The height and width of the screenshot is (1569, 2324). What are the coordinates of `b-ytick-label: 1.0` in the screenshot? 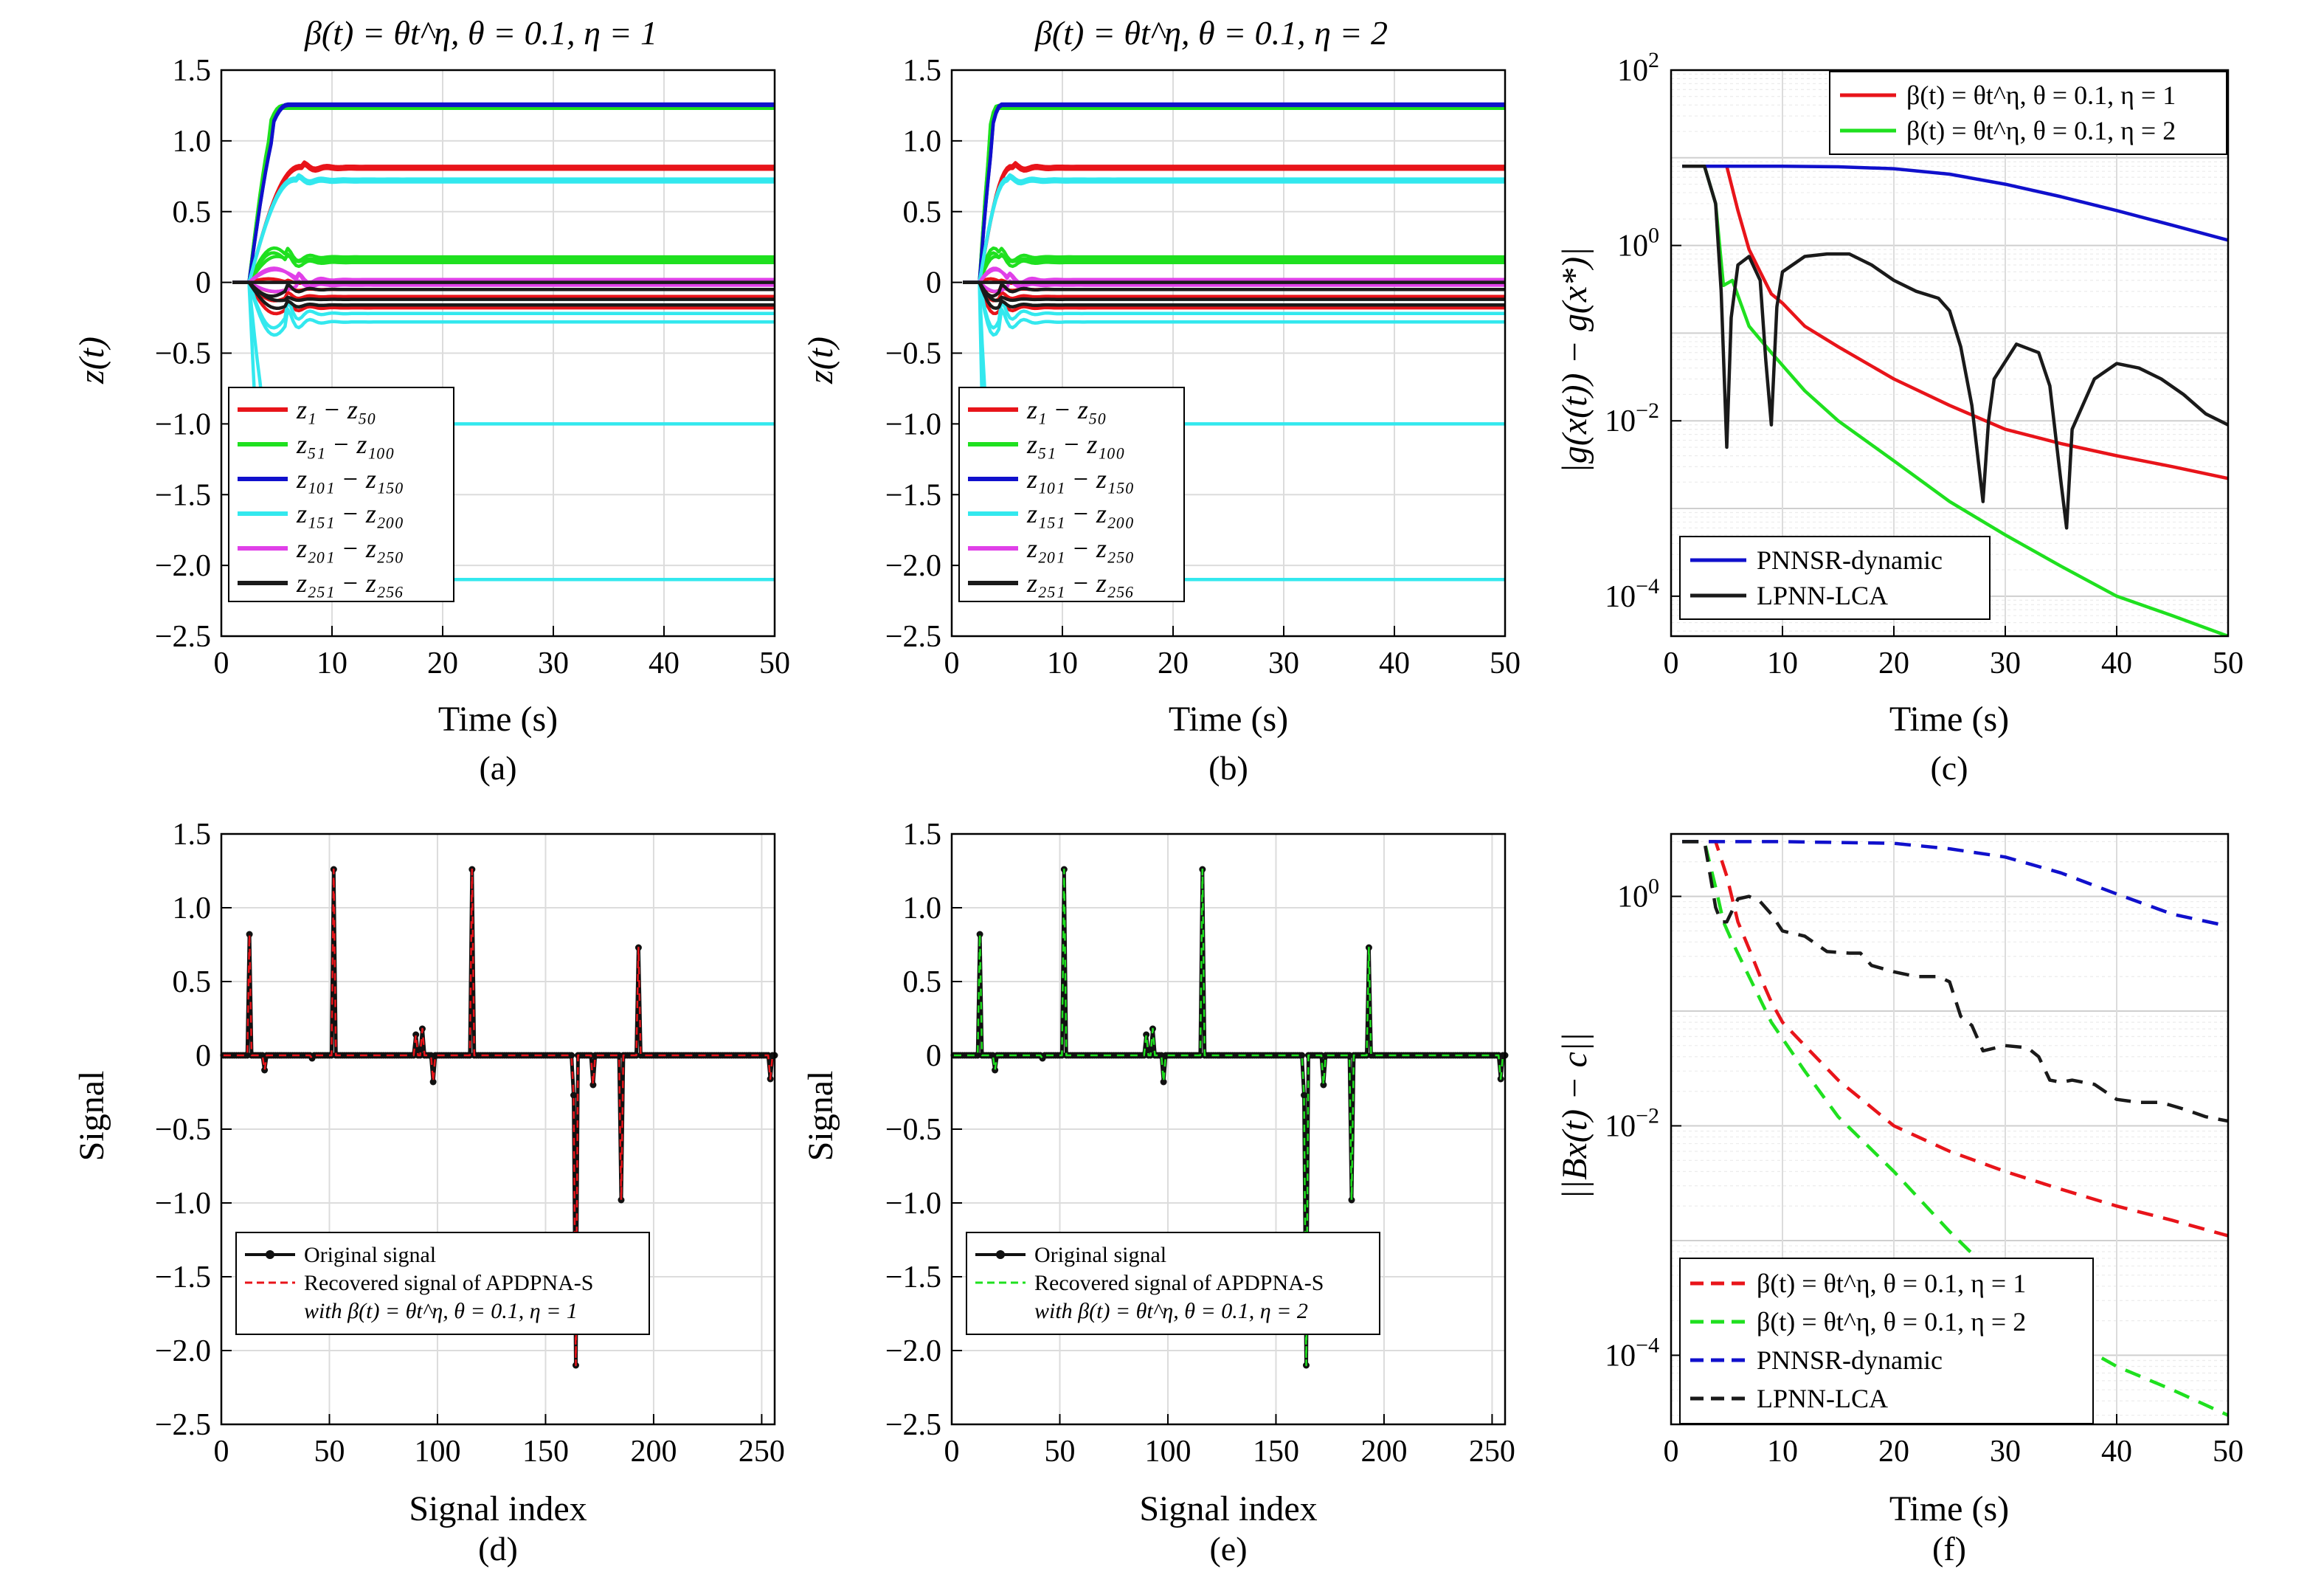 It's located at (922, 142).